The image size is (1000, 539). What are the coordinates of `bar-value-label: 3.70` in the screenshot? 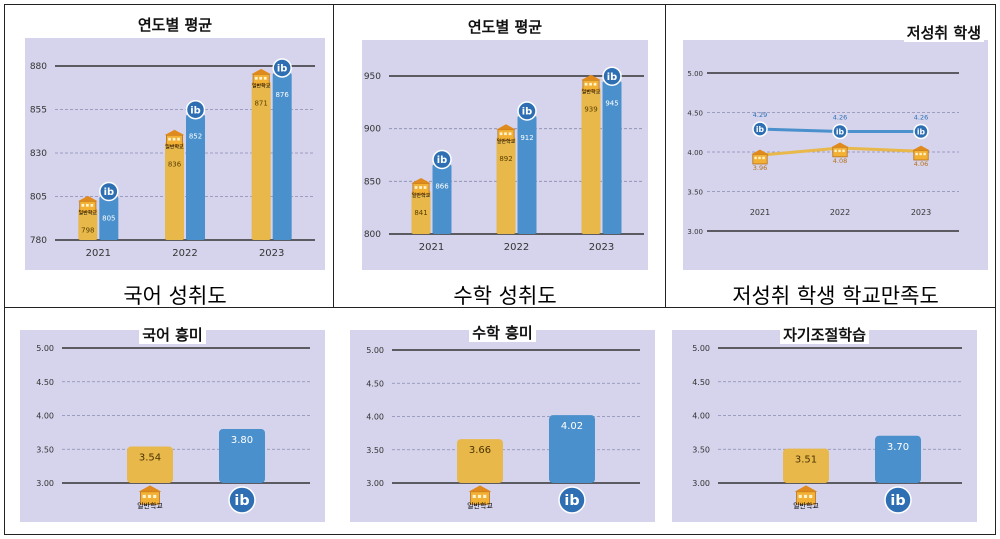 It's located at (898, 447).